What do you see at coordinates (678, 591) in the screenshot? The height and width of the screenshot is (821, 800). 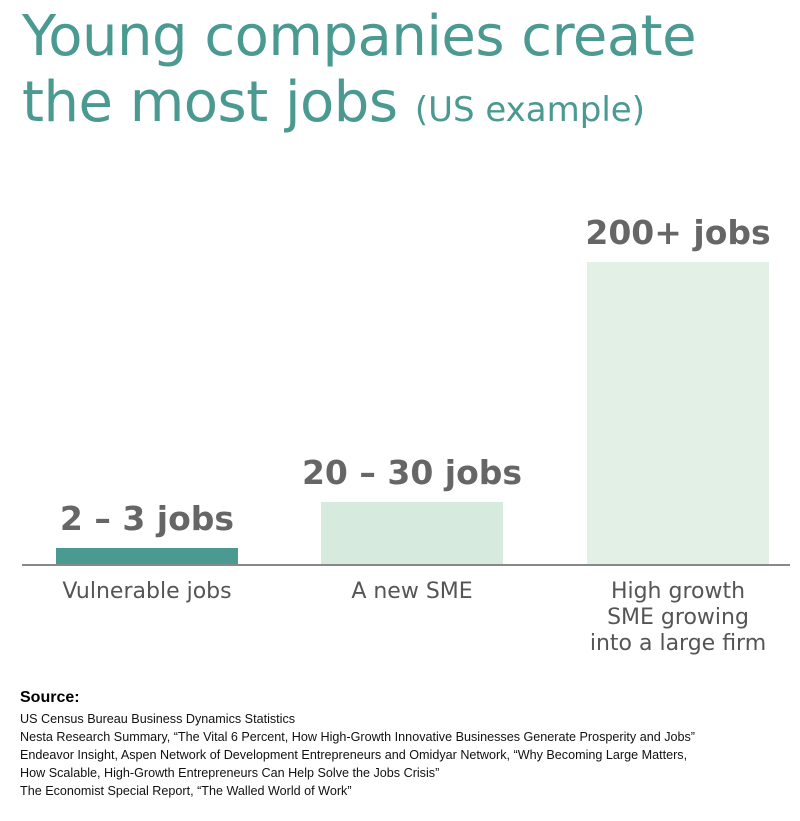 I see `category-label: High growth` at bounding box center [678, 591].